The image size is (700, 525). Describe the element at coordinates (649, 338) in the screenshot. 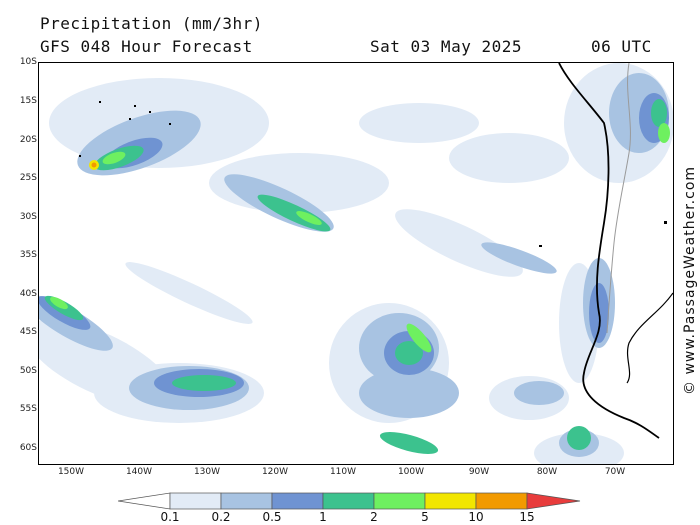

I see `atlantic-coastline` at that location.